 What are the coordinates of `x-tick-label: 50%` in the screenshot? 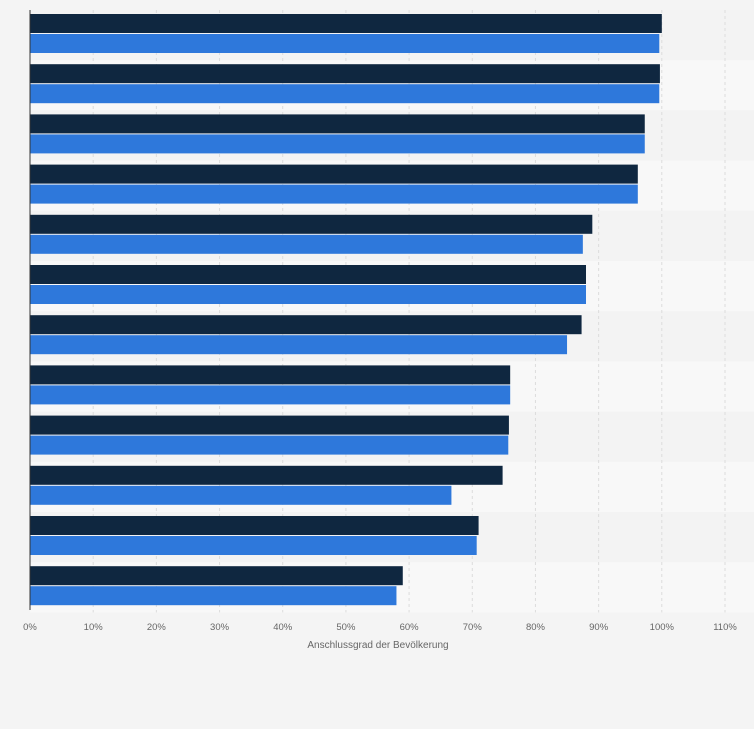 It's located at (346, 627).